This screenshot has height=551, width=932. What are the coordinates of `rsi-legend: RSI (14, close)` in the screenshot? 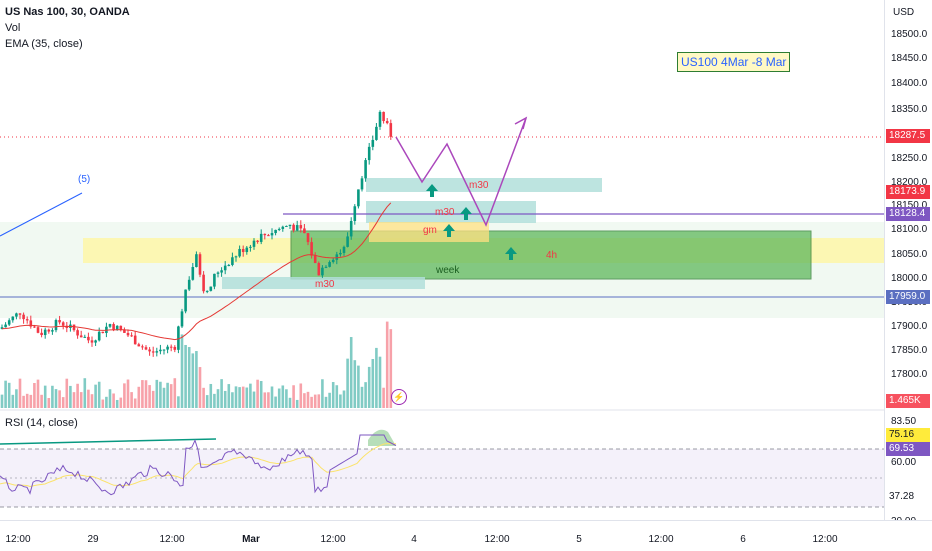 It's located at (41, 423).